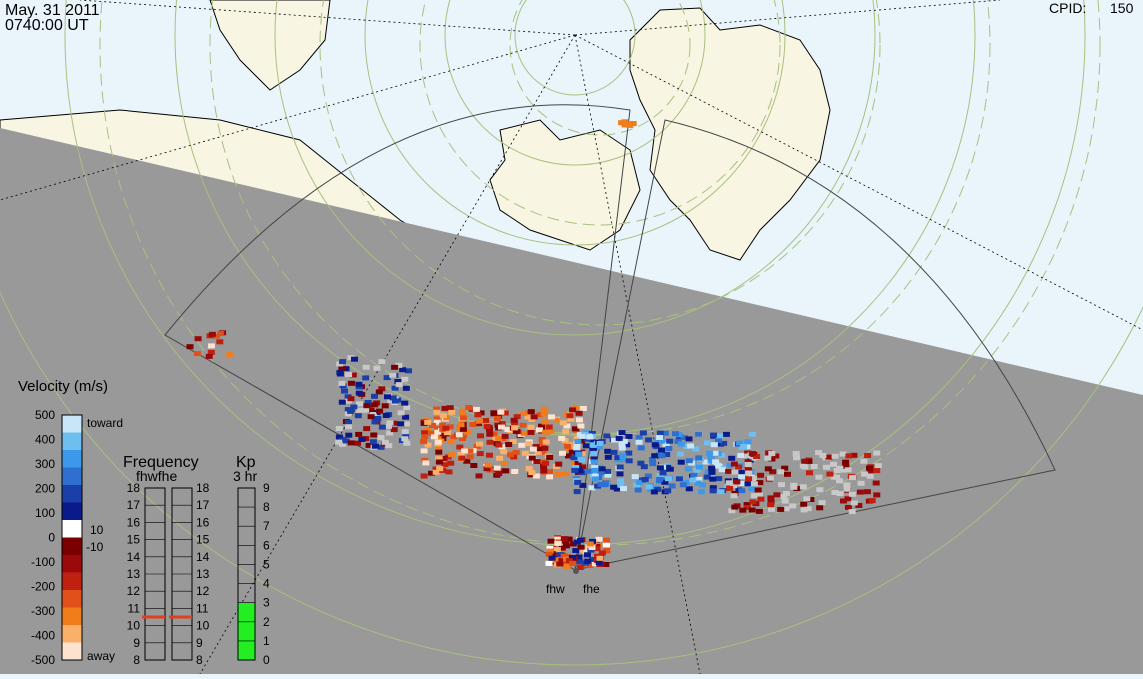 The image size is (1143, 679). Describe the element at coordinates (266, 507) in the screenshot. I see `kp-tick-label: 8` at that location.